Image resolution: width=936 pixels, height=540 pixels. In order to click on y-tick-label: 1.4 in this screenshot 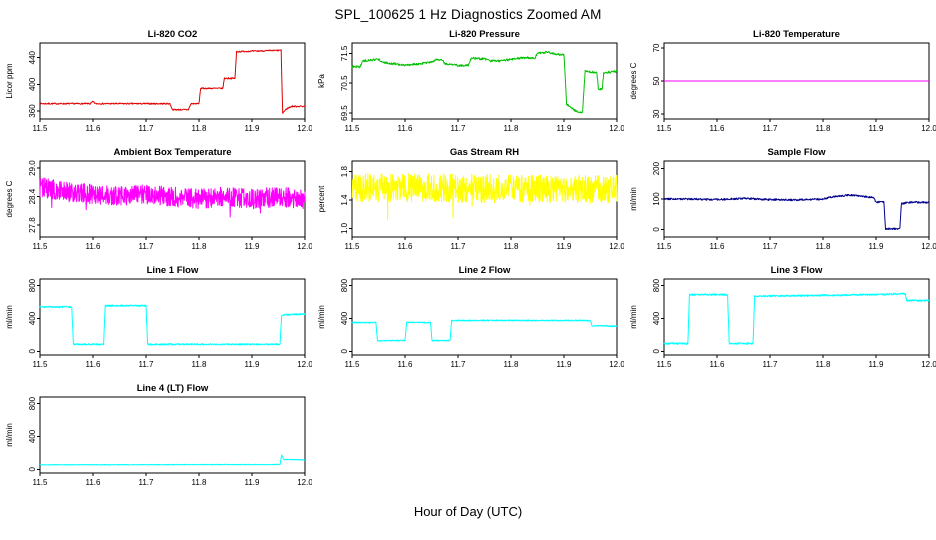, I will do `click(344, 200)`.